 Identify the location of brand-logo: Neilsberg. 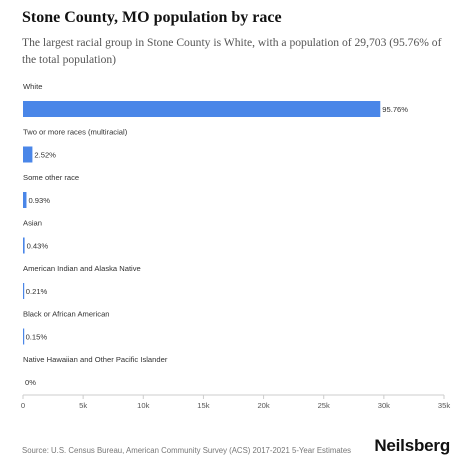
(412, 445).